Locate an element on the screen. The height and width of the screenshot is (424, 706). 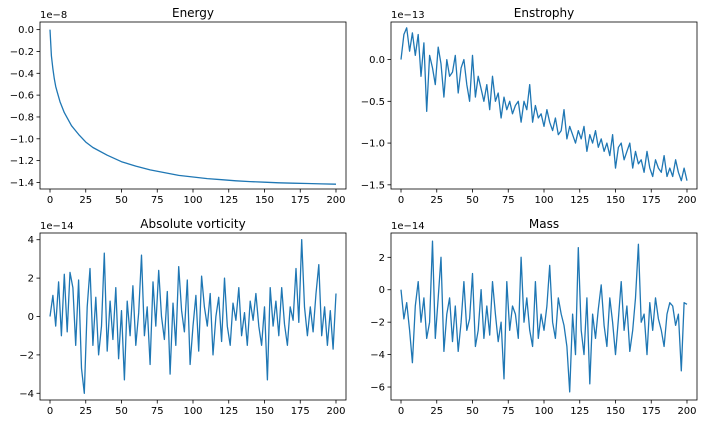
axis-offset-label: 1e−13 is located at coordinates (408, 15).